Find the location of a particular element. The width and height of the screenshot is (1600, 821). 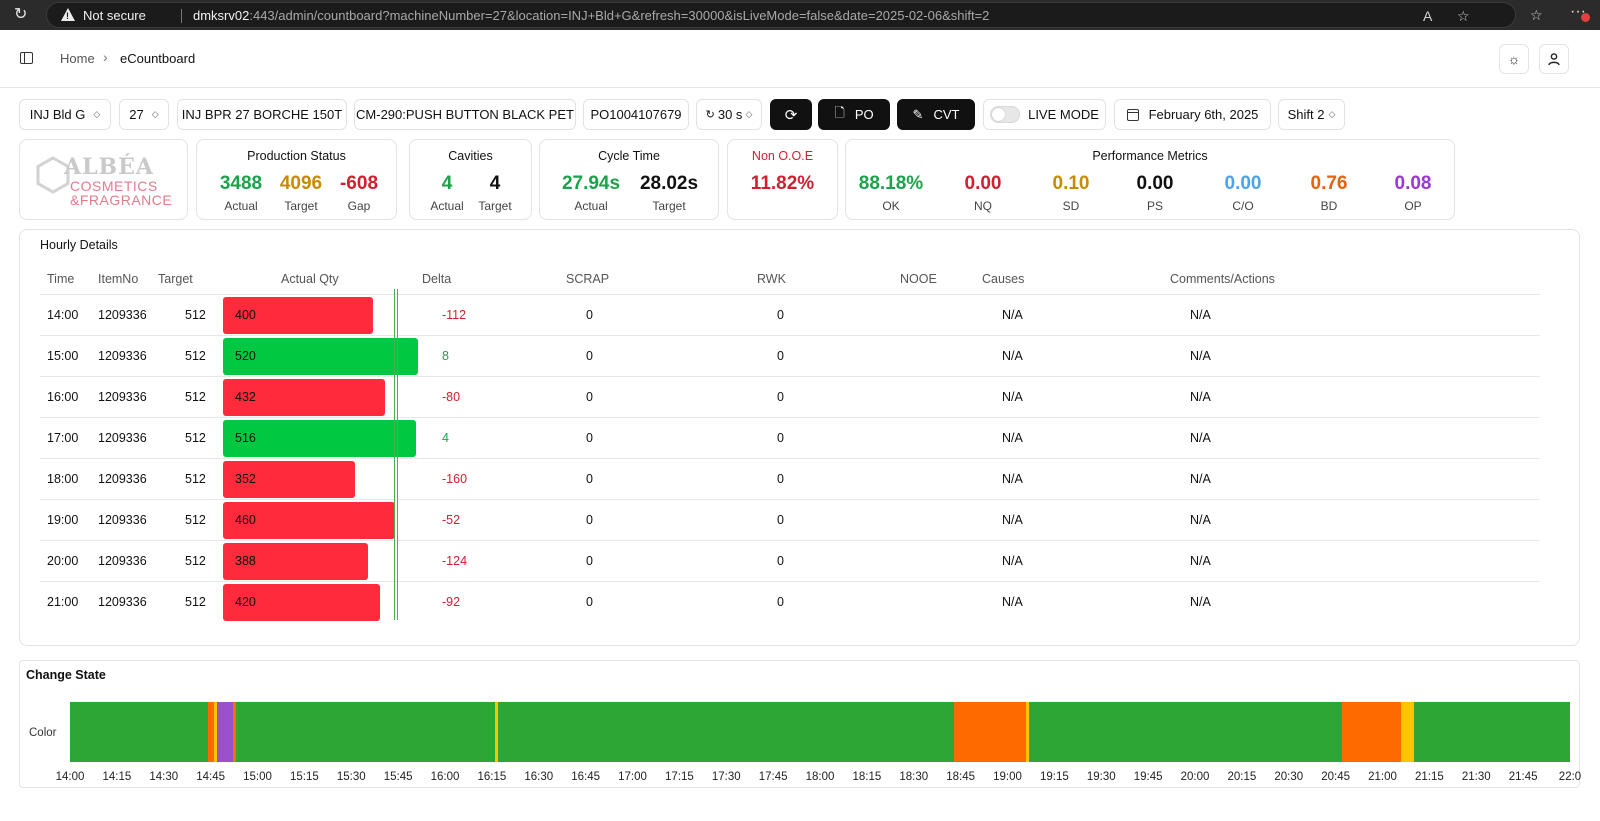

more-menu-icon: ··· is located at coordinates (1580, 12).